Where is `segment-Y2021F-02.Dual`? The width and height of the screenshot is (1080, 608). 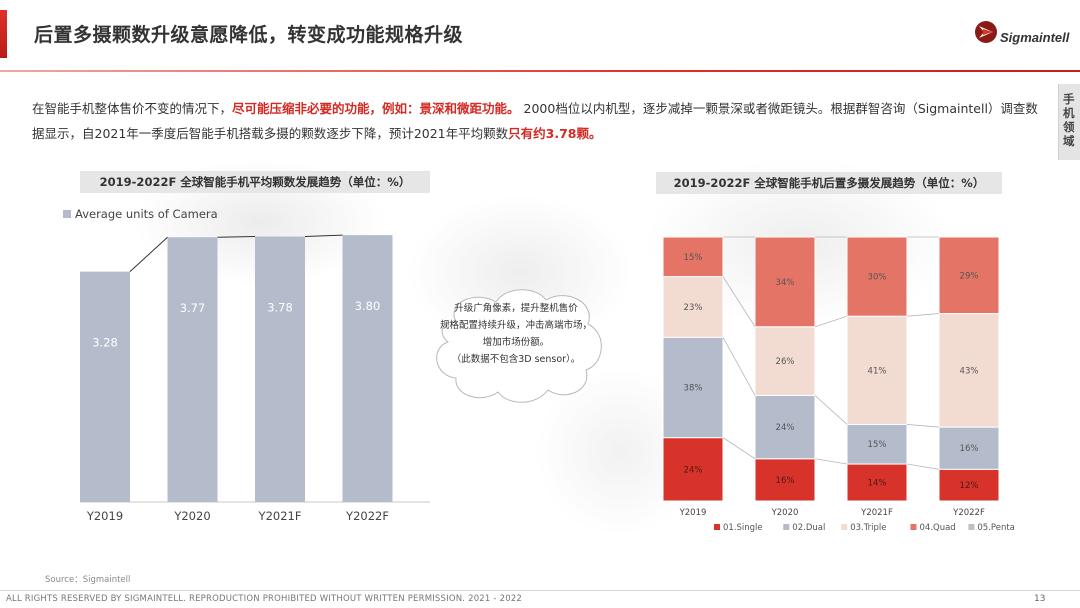
segment-Y2021F-02.Dual is located at coordinates (877, 444).